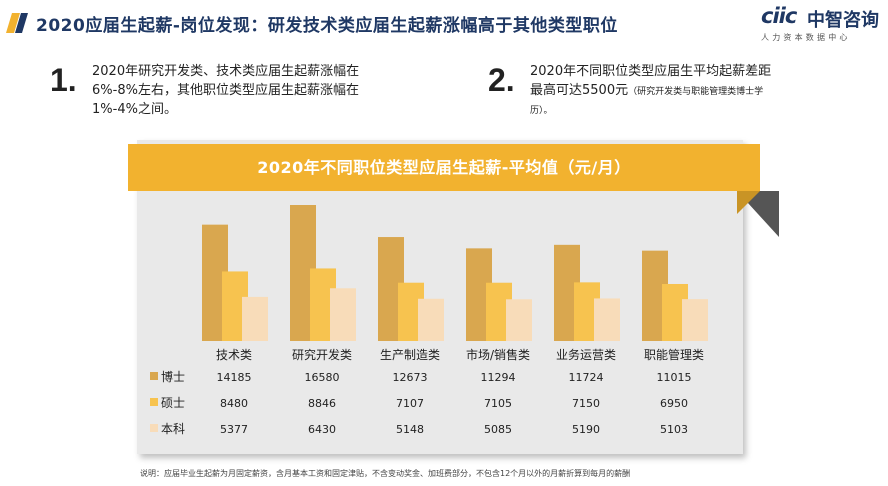 The image size is (888, 486). Describe the element at coordinates (322, 354) in the screenshot. I see `category-label: 研究开发类` at that location.